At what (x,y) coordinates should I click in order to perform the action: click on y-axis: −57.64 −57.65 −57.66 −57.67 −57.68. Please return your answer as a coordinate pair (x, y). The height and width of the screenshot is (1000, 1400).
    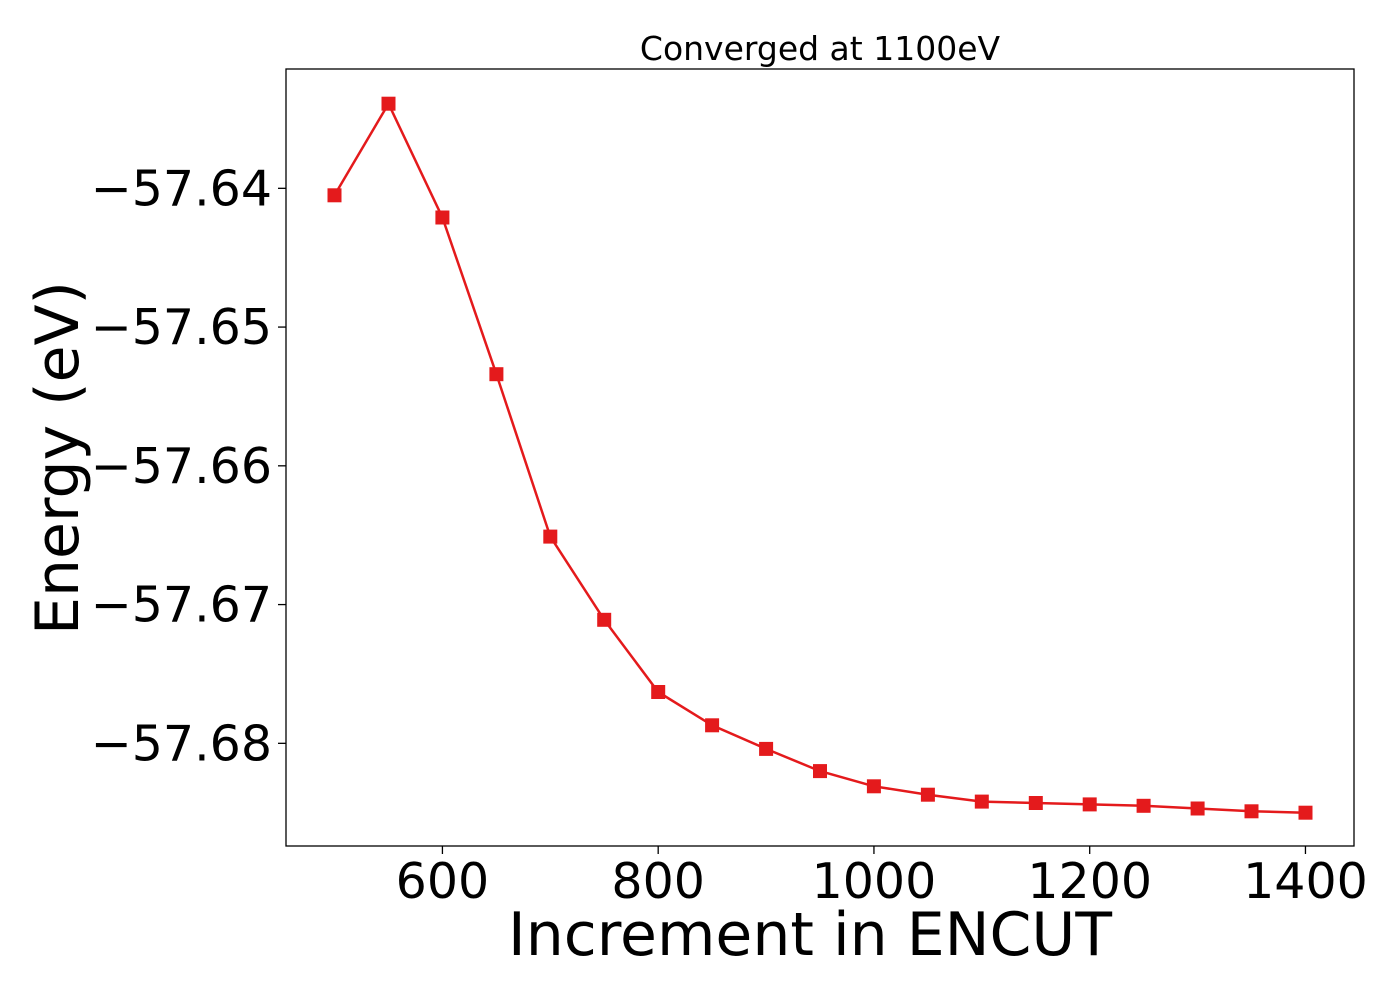
    Looking at the image, I should click on (188, 466).